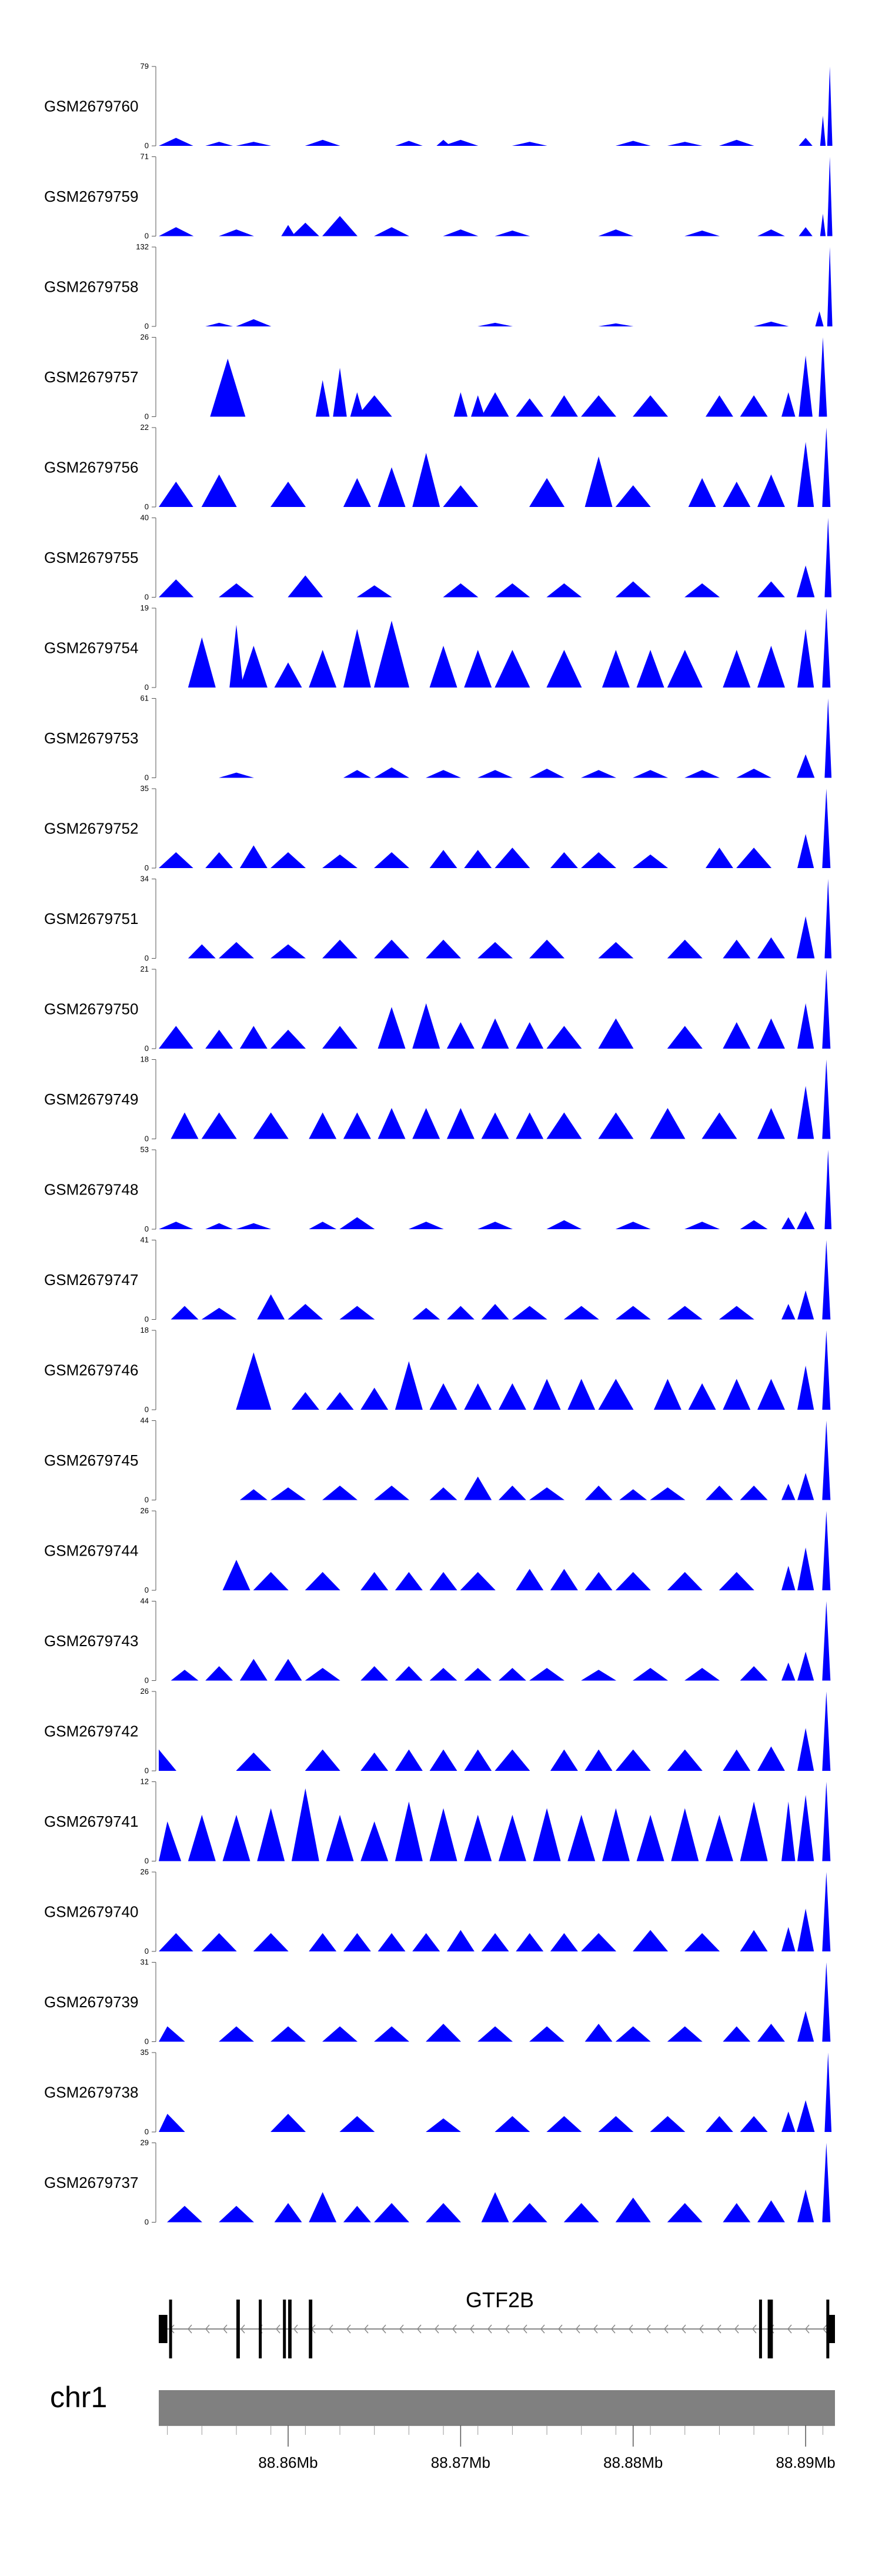 Image resolution: width=882 pixels, height=2576 pixels. What do you see at coordinates (497, 2407) in the screenshot?
I see `chromosome-bar` at bounding box center [497, 2407].